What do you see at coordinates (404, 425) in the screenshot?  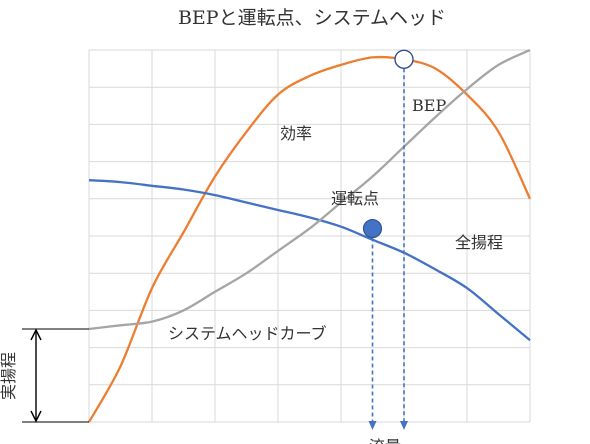 I see `bep-drop-line-arrowhead` at bounding box center [404, 425].